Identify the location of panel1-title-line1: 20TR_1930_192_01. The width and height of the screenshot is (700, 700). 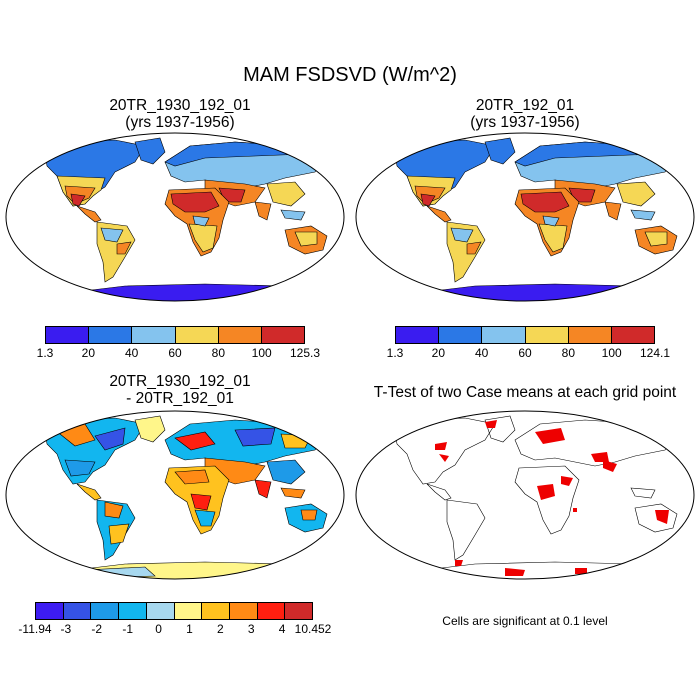
(180, 105).